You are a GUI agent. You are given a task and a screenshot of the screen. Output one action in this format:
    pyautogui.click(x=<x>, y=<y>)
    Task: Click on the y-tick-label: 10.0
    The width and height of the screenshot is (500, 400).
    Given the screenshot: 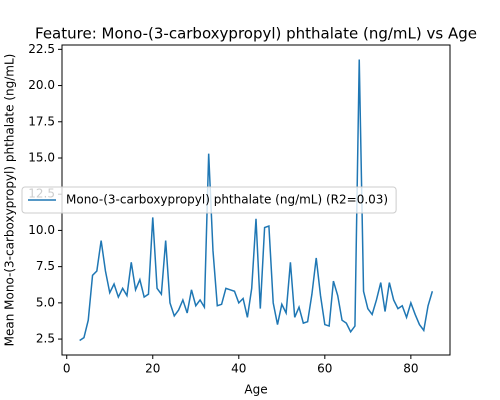 What is the action you would take?
    pyautogui.click(x=41, y=230)
    